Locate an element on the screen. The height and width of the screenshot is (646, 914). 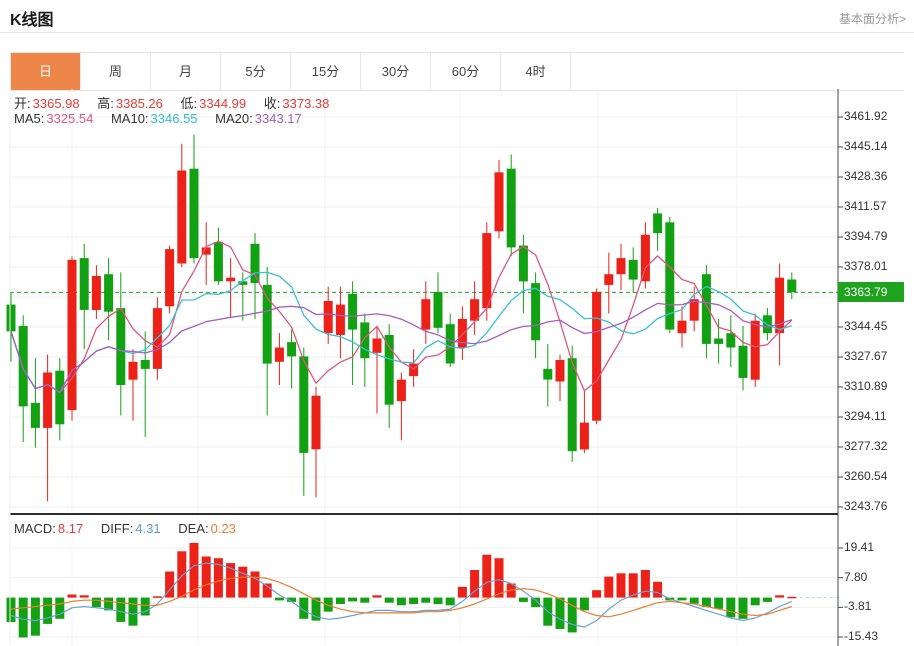
price-tick-label: 3445.14 is located at coordinates (866, 145).